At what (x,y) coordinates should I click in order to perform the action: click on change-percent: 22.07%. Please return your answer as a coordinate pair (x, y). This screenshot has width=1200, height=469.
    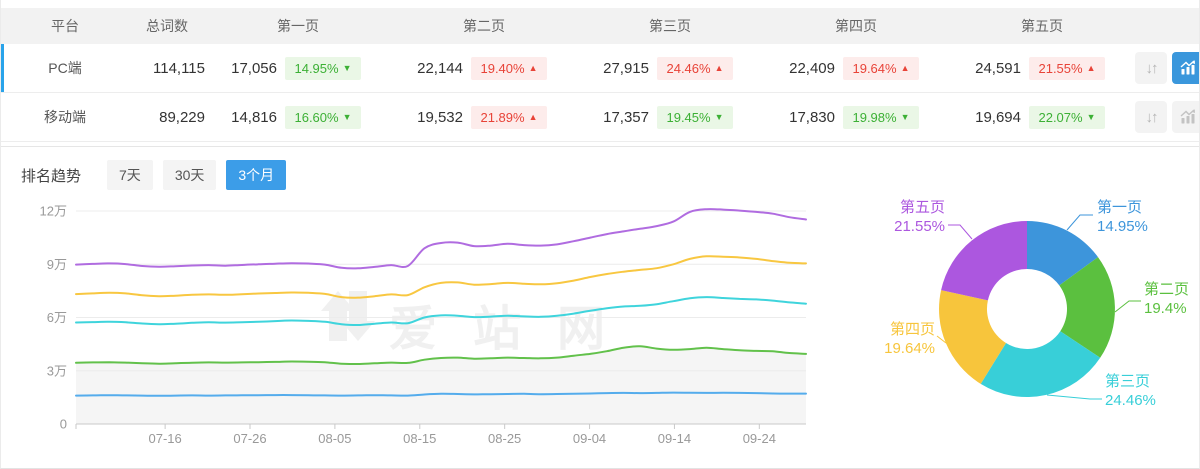
    Looking at the image, I should click on (1060, 117).